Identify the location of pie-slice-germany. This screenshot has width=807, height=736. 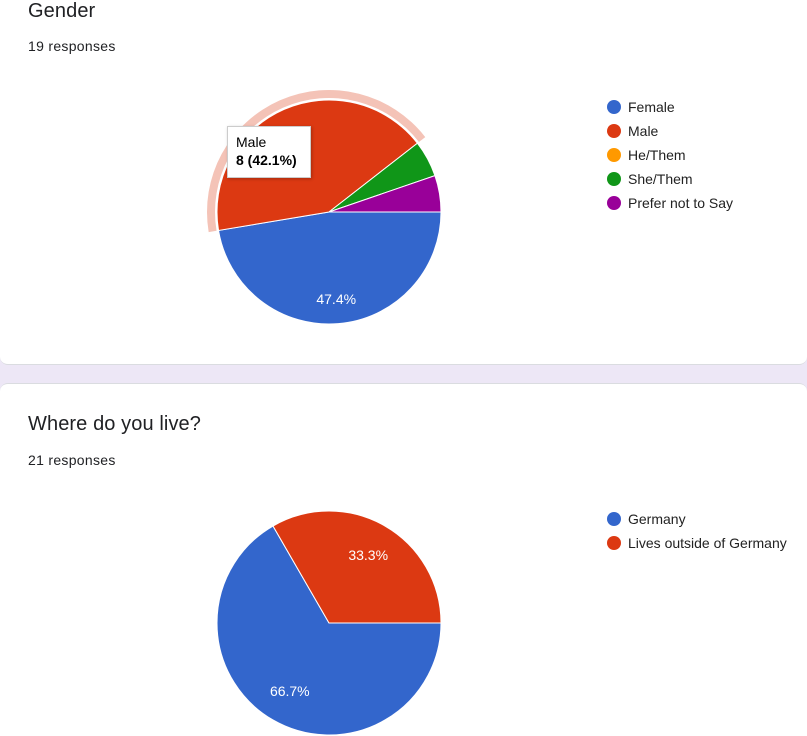
(329, 630).